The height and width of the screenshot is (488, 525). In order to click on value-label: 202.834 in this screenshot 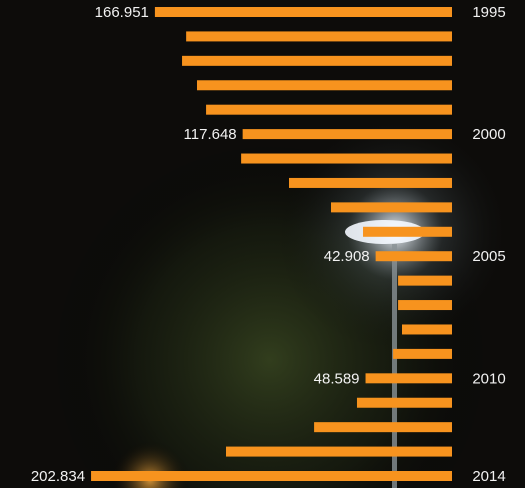, I will do `click(58, 476)`.